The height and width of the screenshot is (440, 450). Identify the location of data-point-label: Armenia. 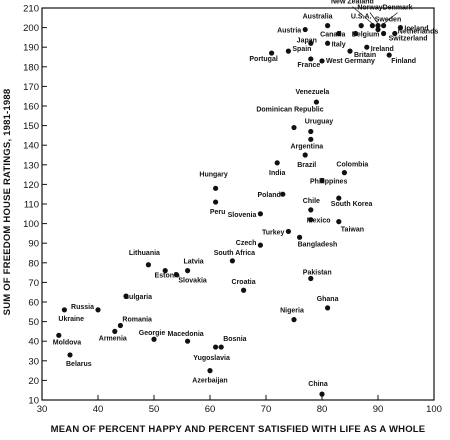
(113, 338).